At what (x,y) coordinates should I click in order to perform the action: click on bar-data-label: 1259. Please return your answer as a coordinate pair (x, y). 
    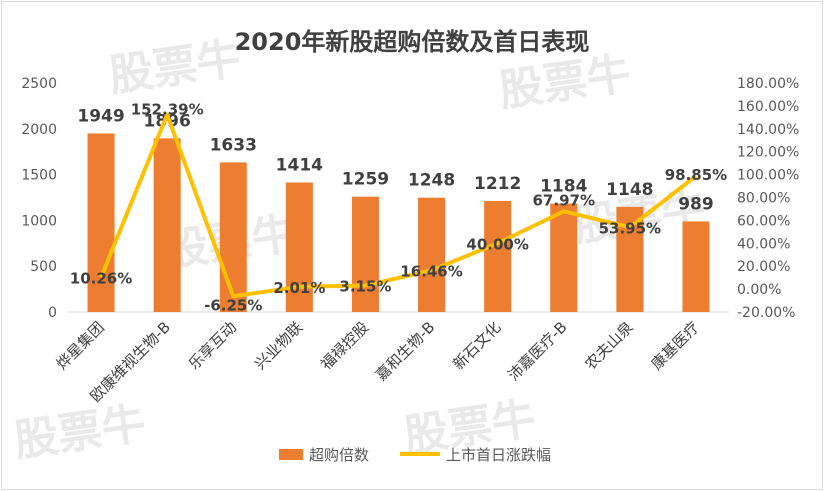
    Looking at the image, I should click on (365, 180).